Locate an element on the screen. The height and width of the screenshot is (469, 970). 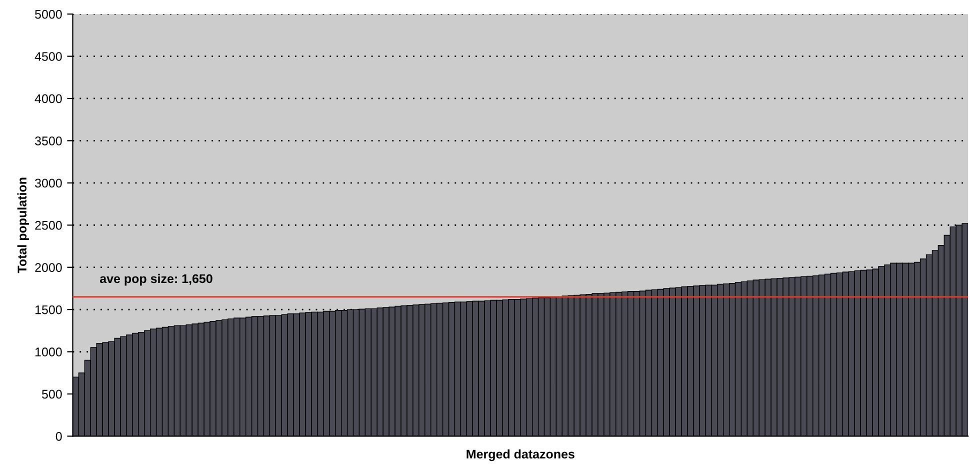
ref-line-label: ave pop size: 1,650 is located at coordinates (156, 280).